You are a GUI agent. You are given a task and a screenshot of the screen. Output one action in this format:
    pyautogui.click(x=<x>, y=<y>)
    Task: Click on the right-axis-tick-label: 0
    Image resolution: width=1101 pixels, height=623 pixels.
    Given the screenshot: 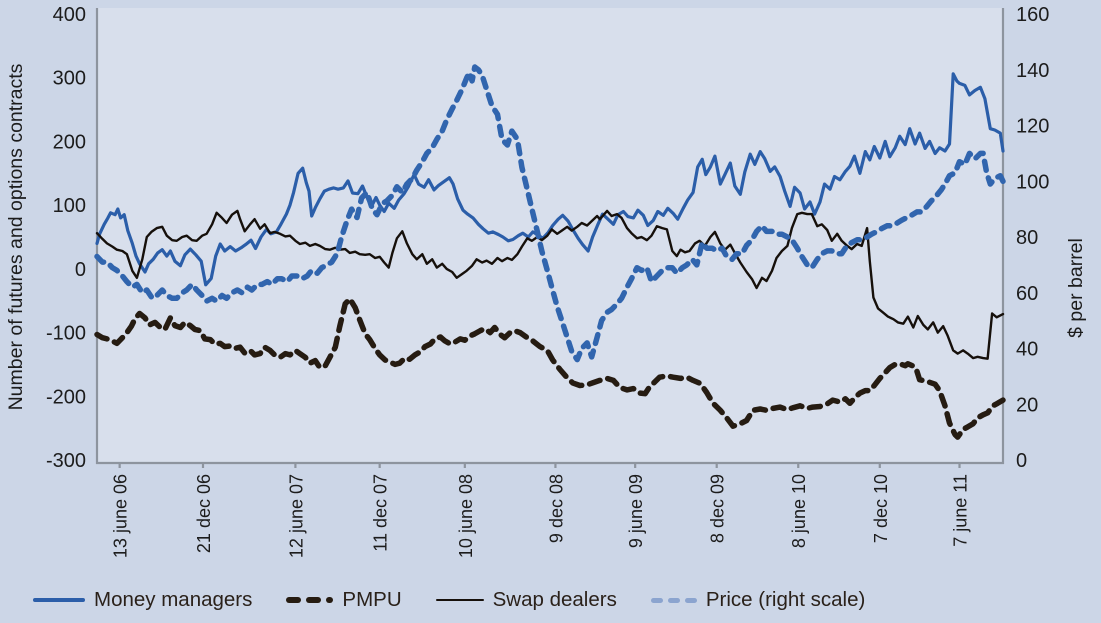 What is the action you would take?
    pyautogui.click(x=1021, y=461)
    